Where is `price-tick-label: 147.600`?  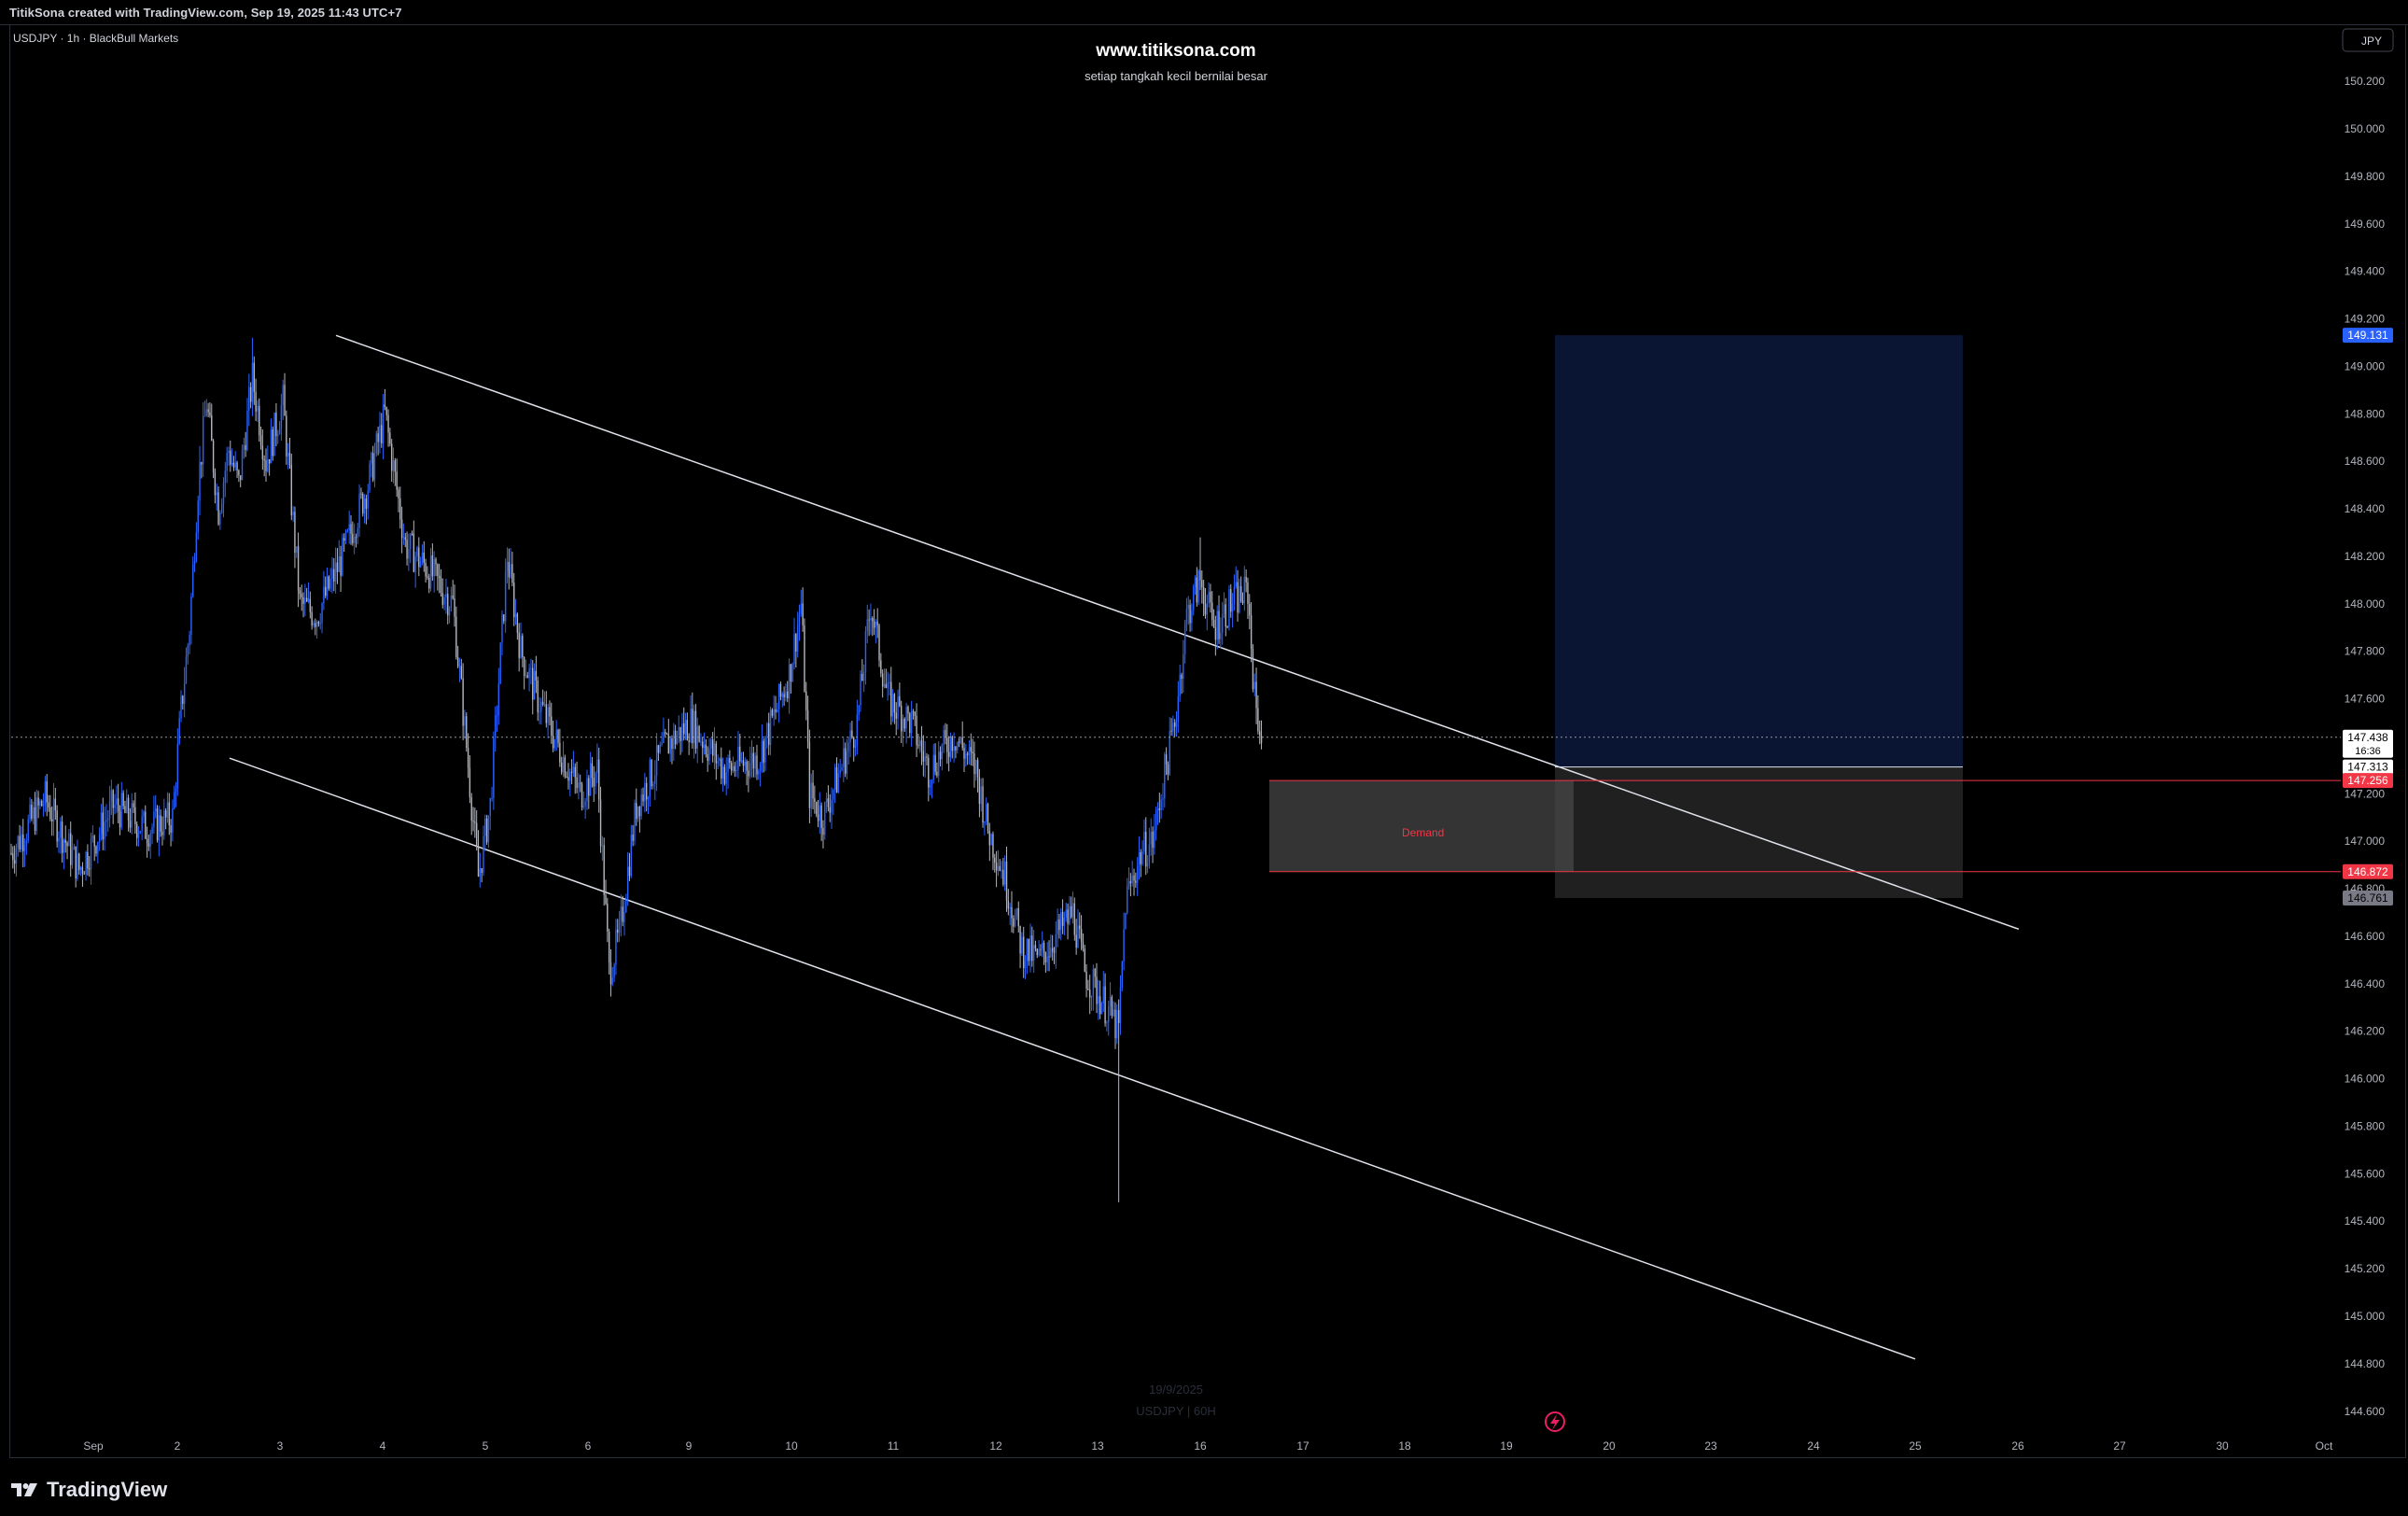 price-tick-label: 147.600 is located at coordinates (2365, 699).